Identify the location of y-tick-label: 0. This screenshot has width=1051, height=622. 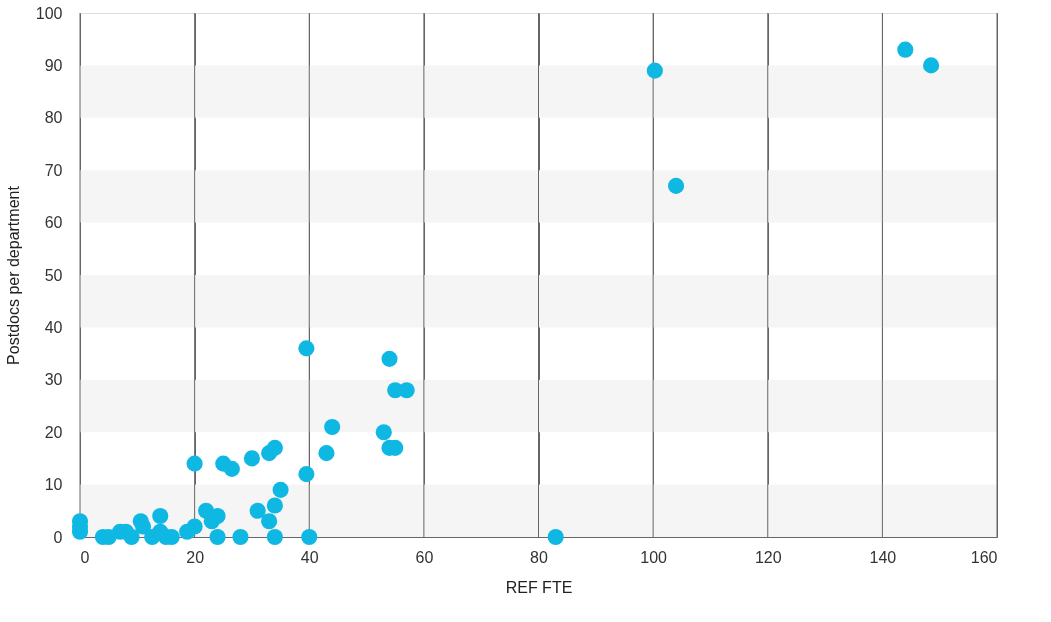
(58, 537).